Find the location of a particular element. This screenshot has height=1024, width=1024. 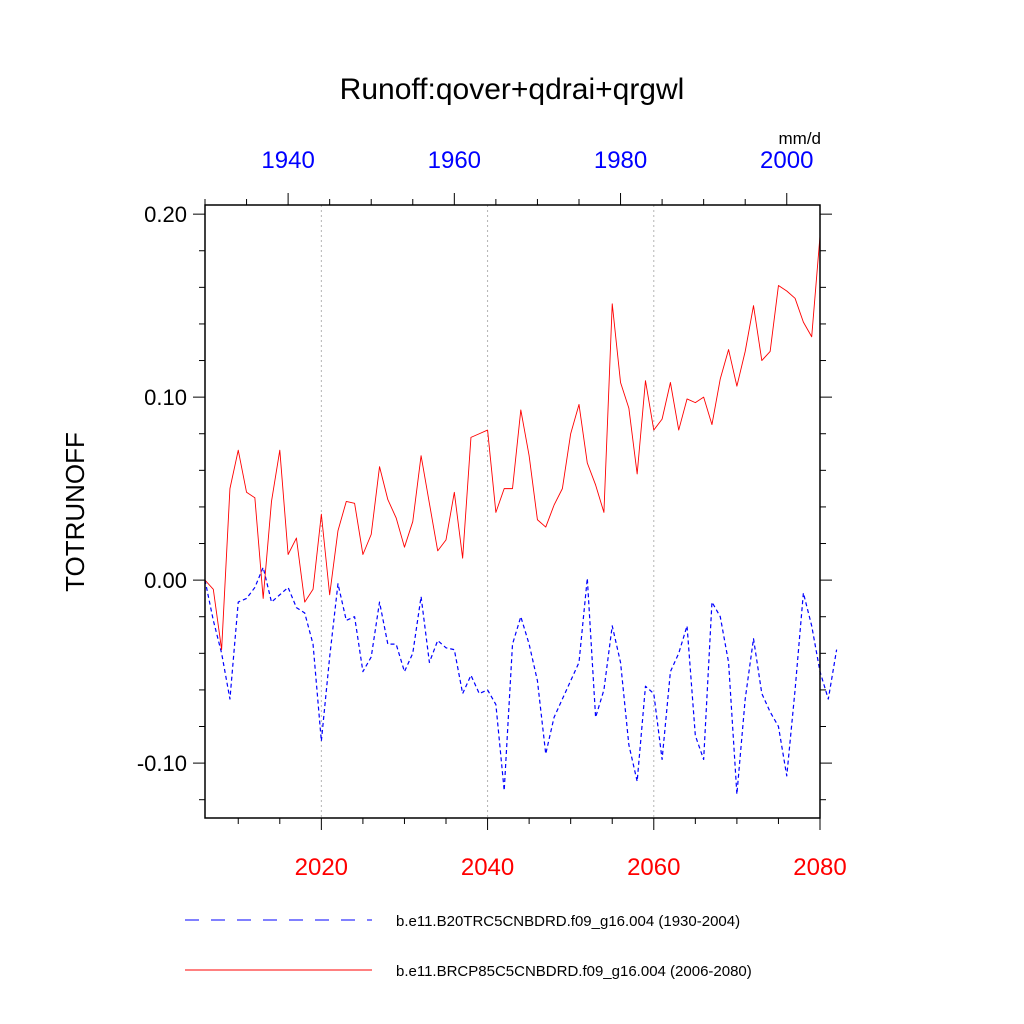

x-bottom-tick-label: 2040 is located at coordinates (487, 867).